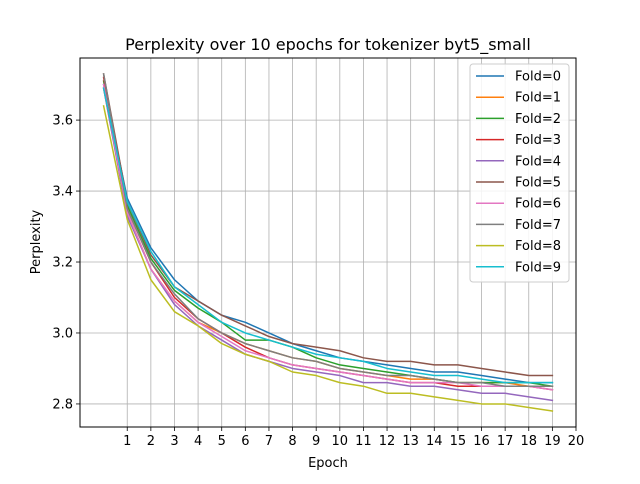 This screenshot has height=484, width=640. Describe the element at coordinates (36, 241) in the screenshot. I see `y-axis-label: Perplexity` at that location.